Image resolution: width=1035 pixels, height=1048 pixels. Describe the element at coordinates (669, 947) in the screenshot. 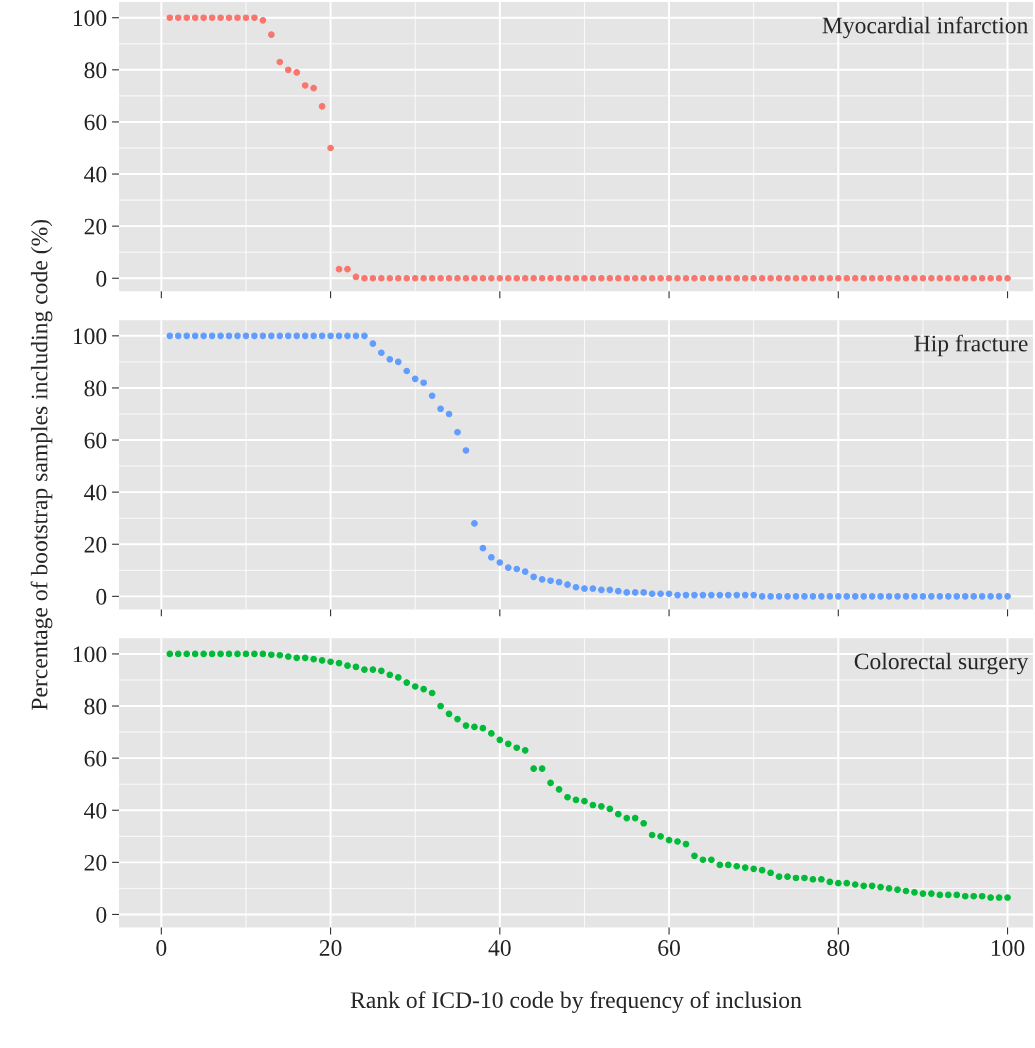

I see `x-tick-label: 60` at that location.